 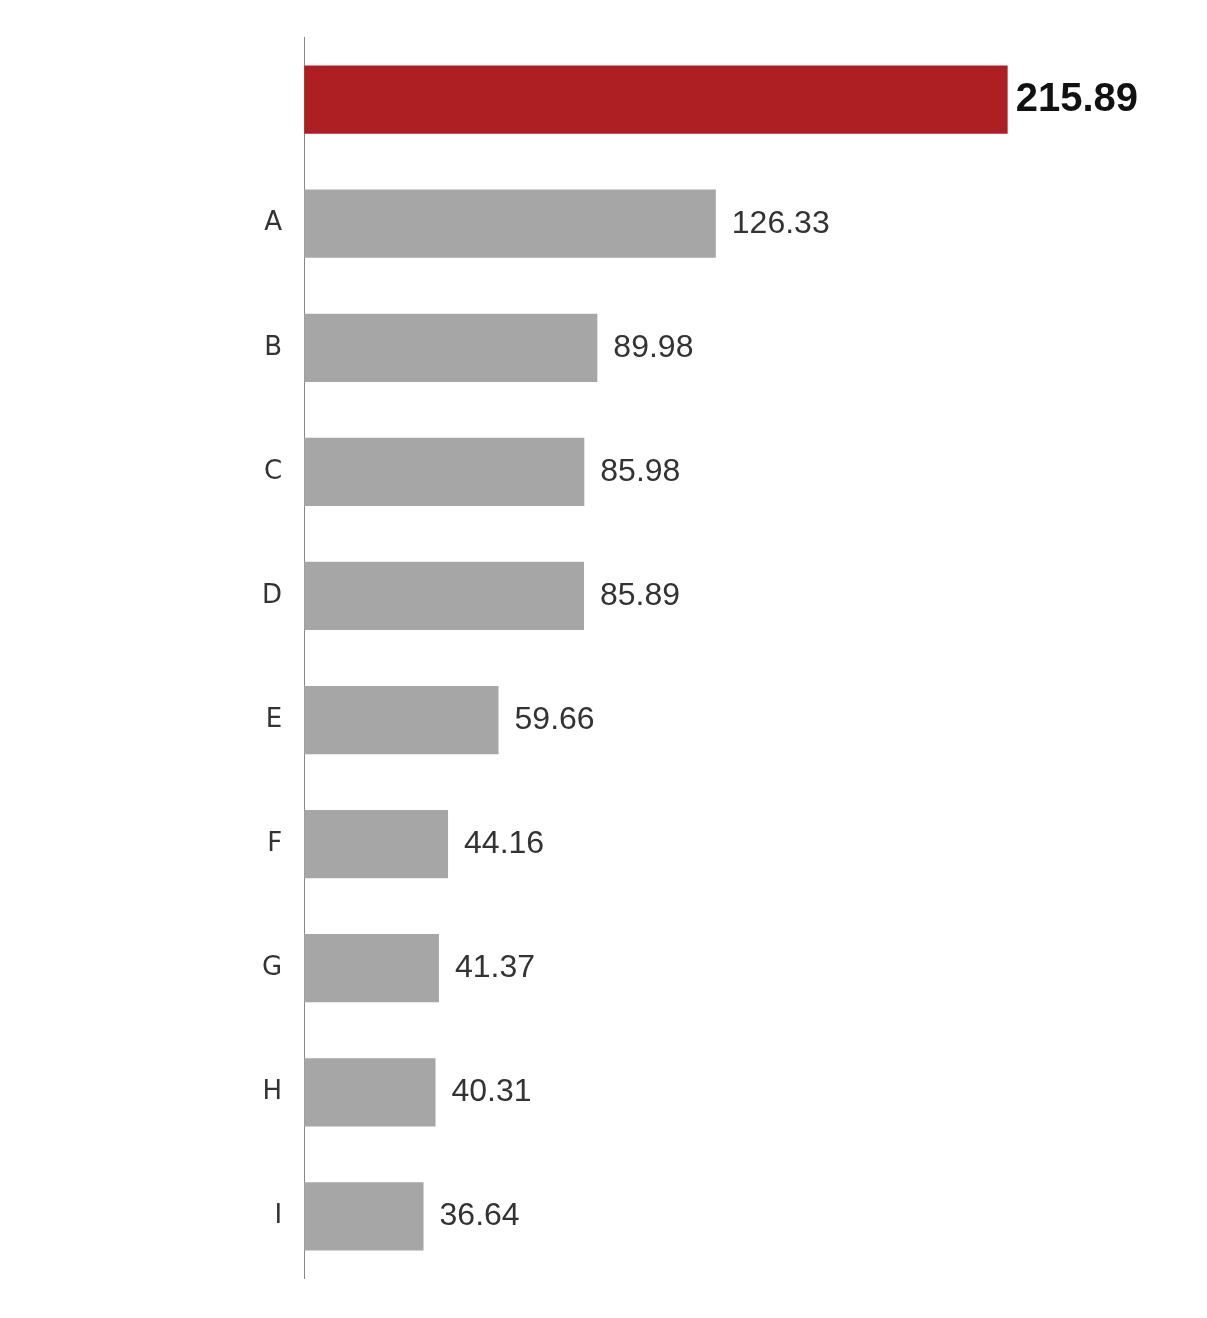 What do you see at coordinates (272, 1090) in the screenshot?
I see `y-tick-label: H` at bounding box center [272, 1090].